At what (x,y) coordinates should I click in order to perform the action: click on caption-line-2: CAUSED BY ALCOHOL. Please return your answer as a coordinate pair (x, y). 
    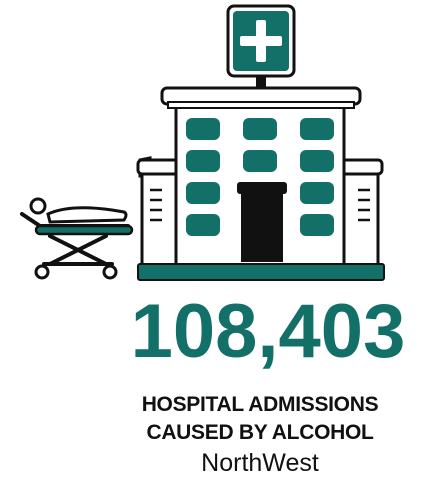
    Looking at the image, I should click on (260, 432).